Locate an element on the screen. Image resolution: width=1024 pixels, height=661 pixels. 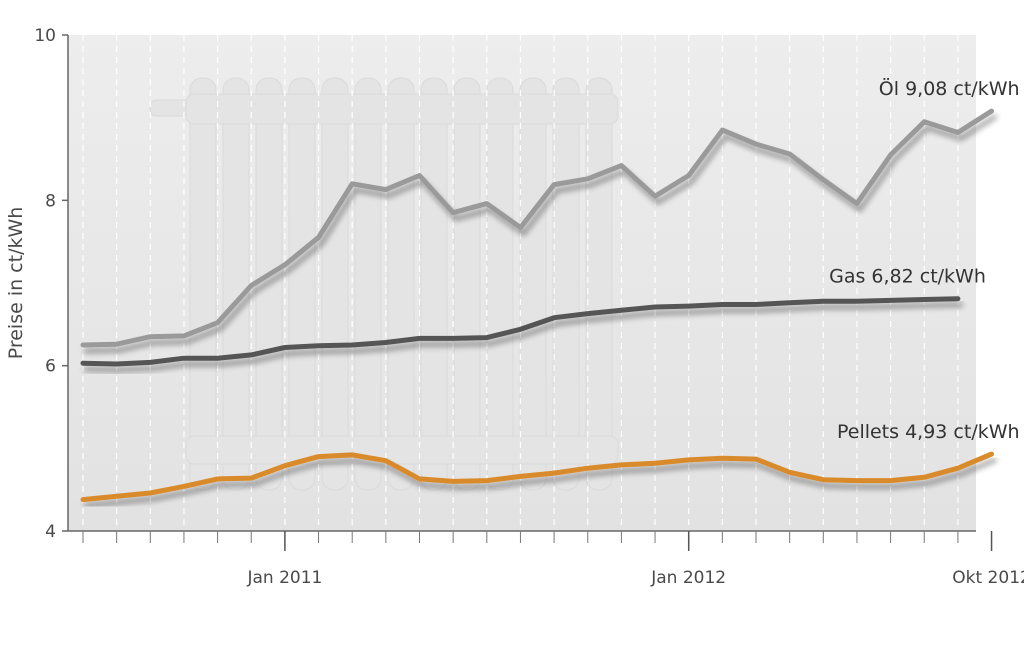
series-label-pellets: Pellets 4,93 ct/kWh is located at coordinates (928, 432).